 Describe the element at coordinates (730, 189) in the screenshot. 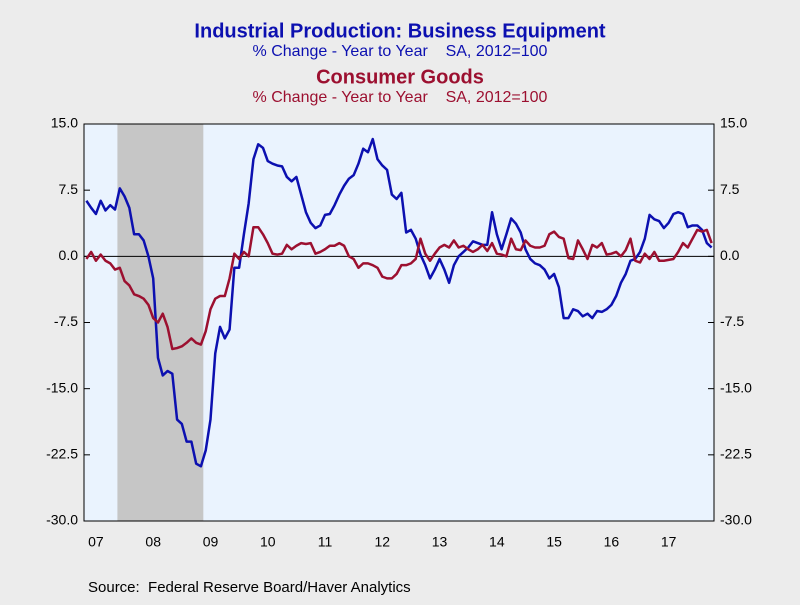

I see `y2-tick-label: 7.5` at that location.